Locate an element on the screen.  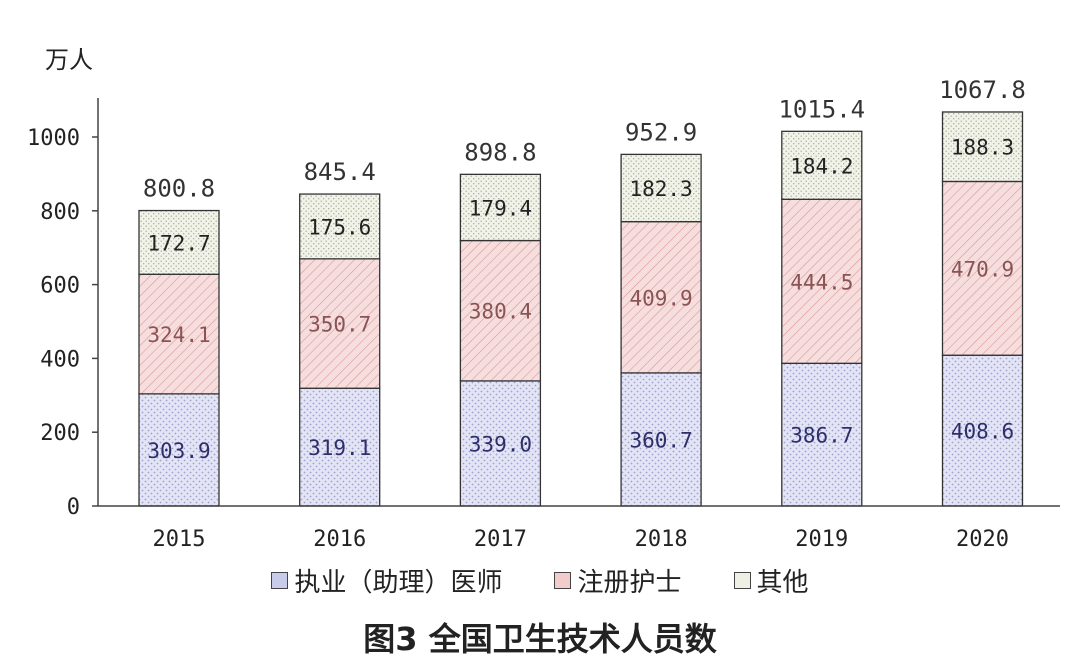
total-label: 845.4 is located at coordinates (340, 172).